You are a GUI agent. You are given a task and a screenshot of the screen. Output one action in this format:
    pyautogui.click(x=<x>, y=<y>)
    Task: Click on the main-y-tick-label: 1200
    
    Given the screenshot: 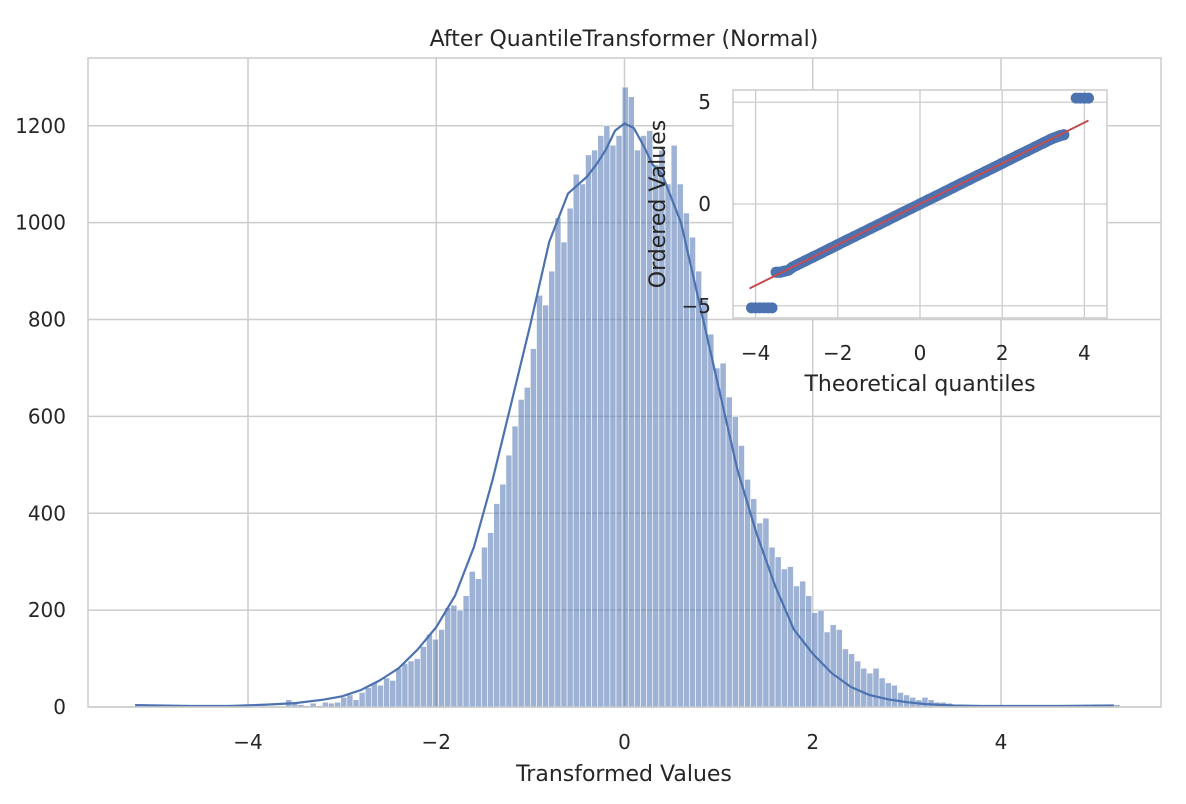 What is the action you would take?
    pyautogui.click(x=40, y=126)
    